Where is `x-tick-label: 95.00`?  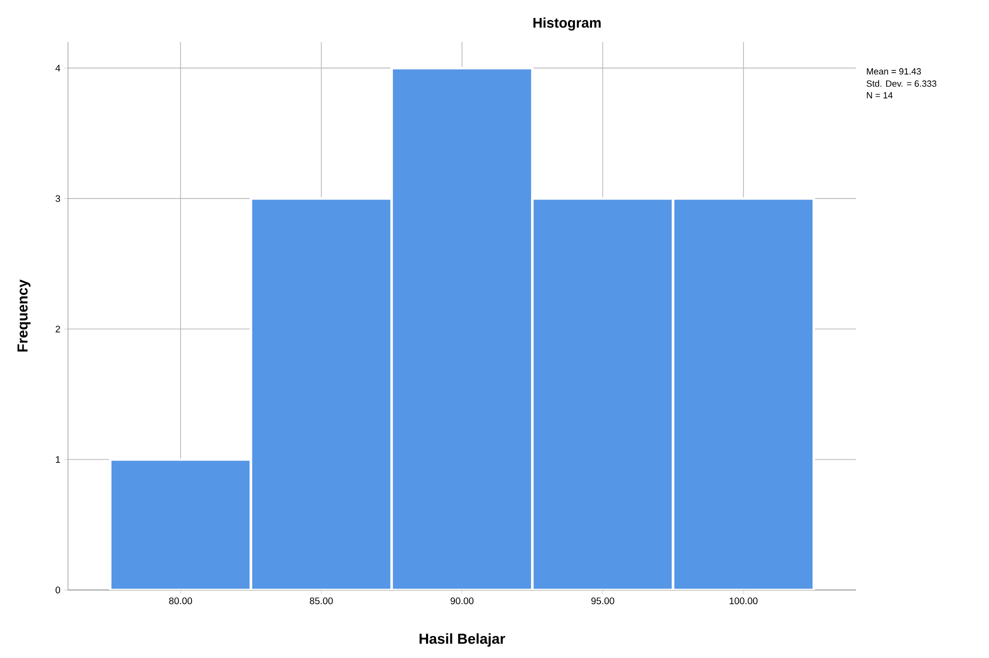
x-tick-label: 95.00 is located at coordinates (602, 601).